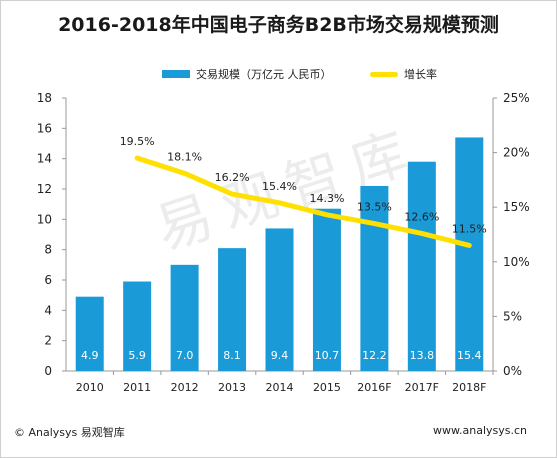 This screenshot has height=458, width=557. Describe the element at coordinates (469, 355) in the screenshot. I see `bar-value-label: 15.4` at that location.